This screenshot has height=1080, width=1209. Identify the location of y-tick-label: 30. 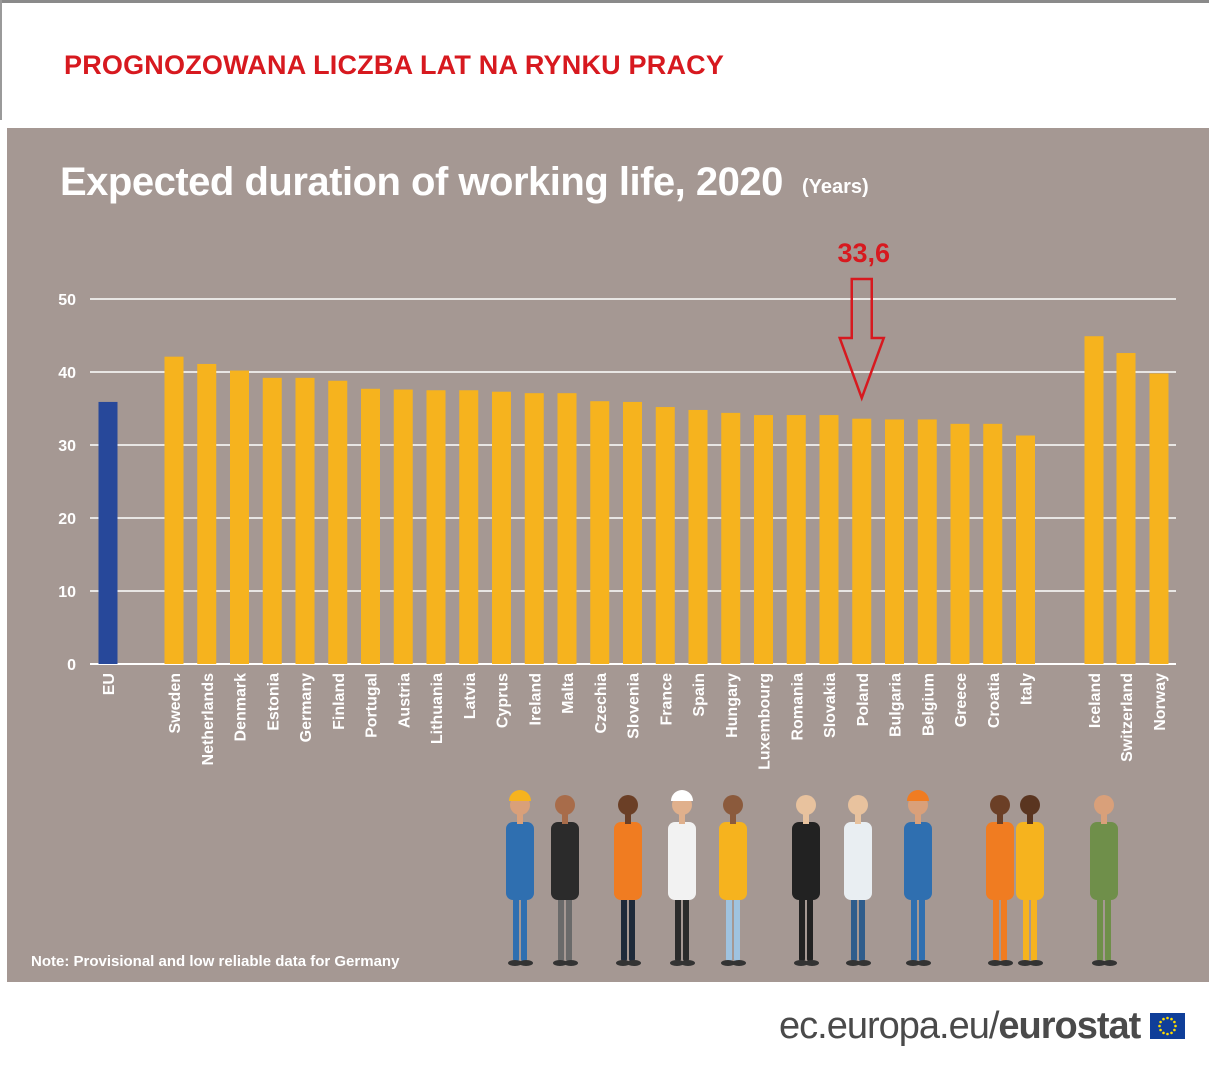
(67, 446).